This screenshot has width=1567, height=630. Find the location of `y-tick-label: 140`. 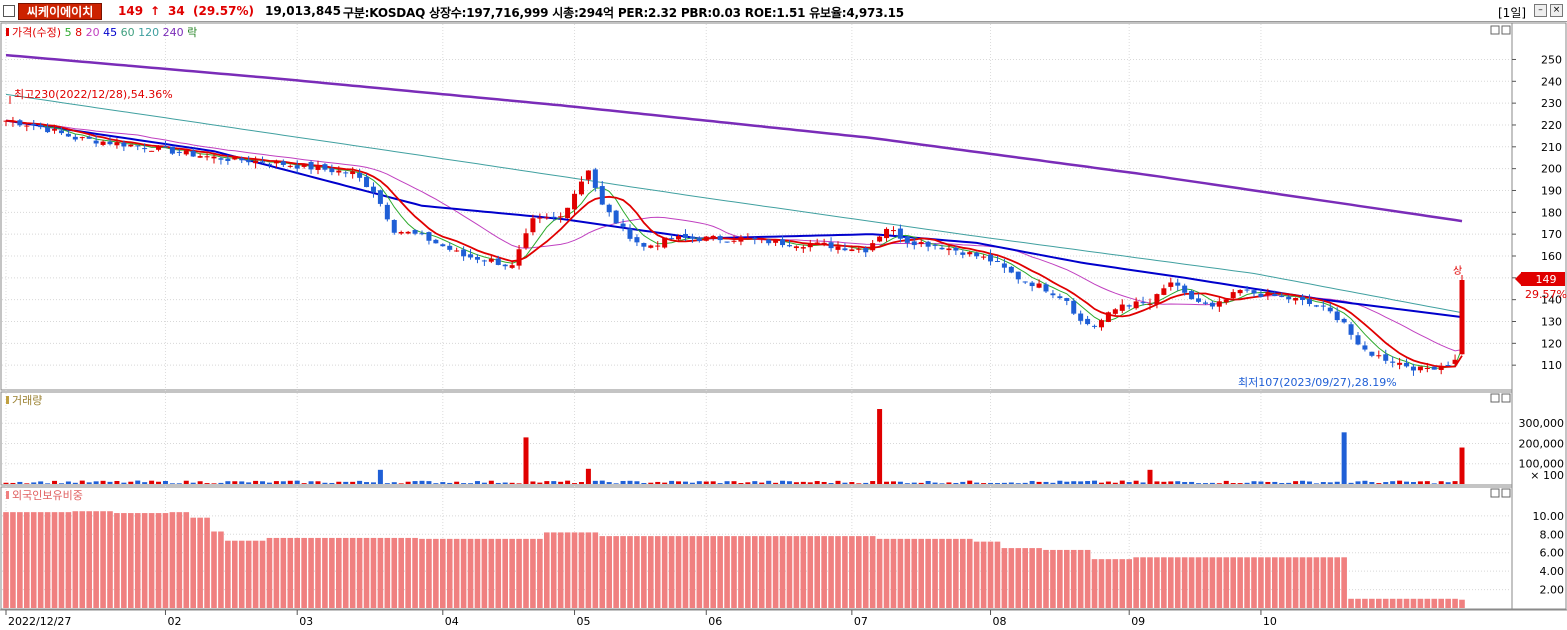

y-tick-label: 140 is located at coordinates (1551, 300).